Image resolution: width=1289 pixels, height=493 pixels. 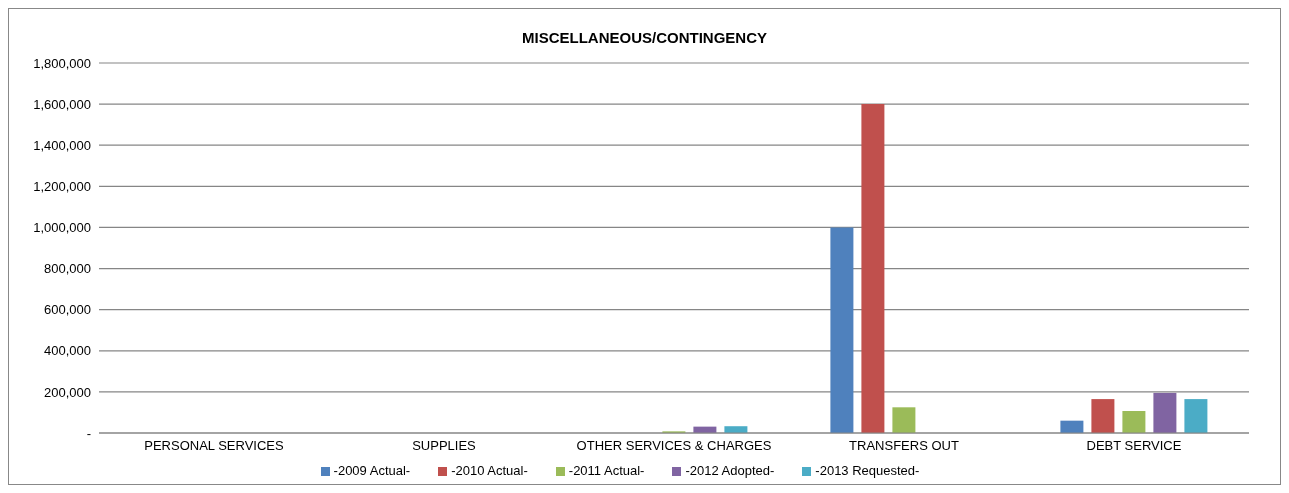 What do you see at coordinates (489, 470) in the screenshot?
I see `legend-label: -2010 Actual-` at bounding box center [489, 470].